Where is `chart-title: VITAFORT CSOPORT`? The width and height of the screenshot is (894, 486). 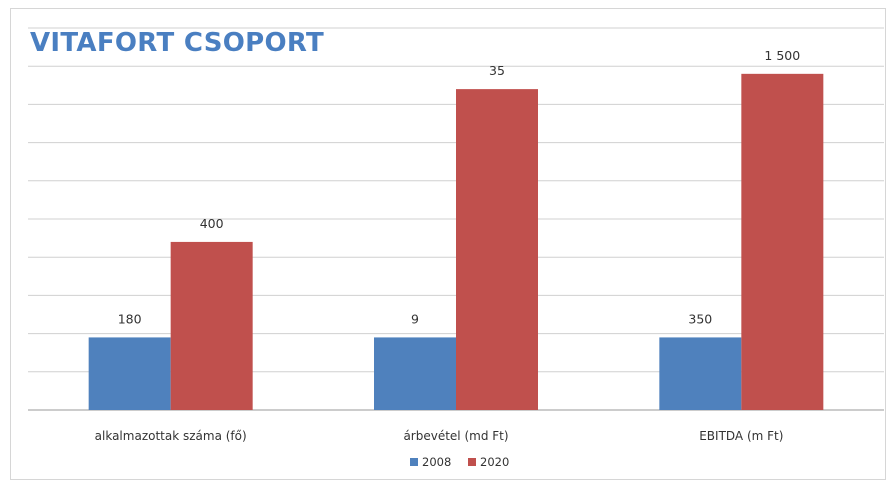 chart-title: VITAFORT CSOPORT is located at coordinates (177, 43).